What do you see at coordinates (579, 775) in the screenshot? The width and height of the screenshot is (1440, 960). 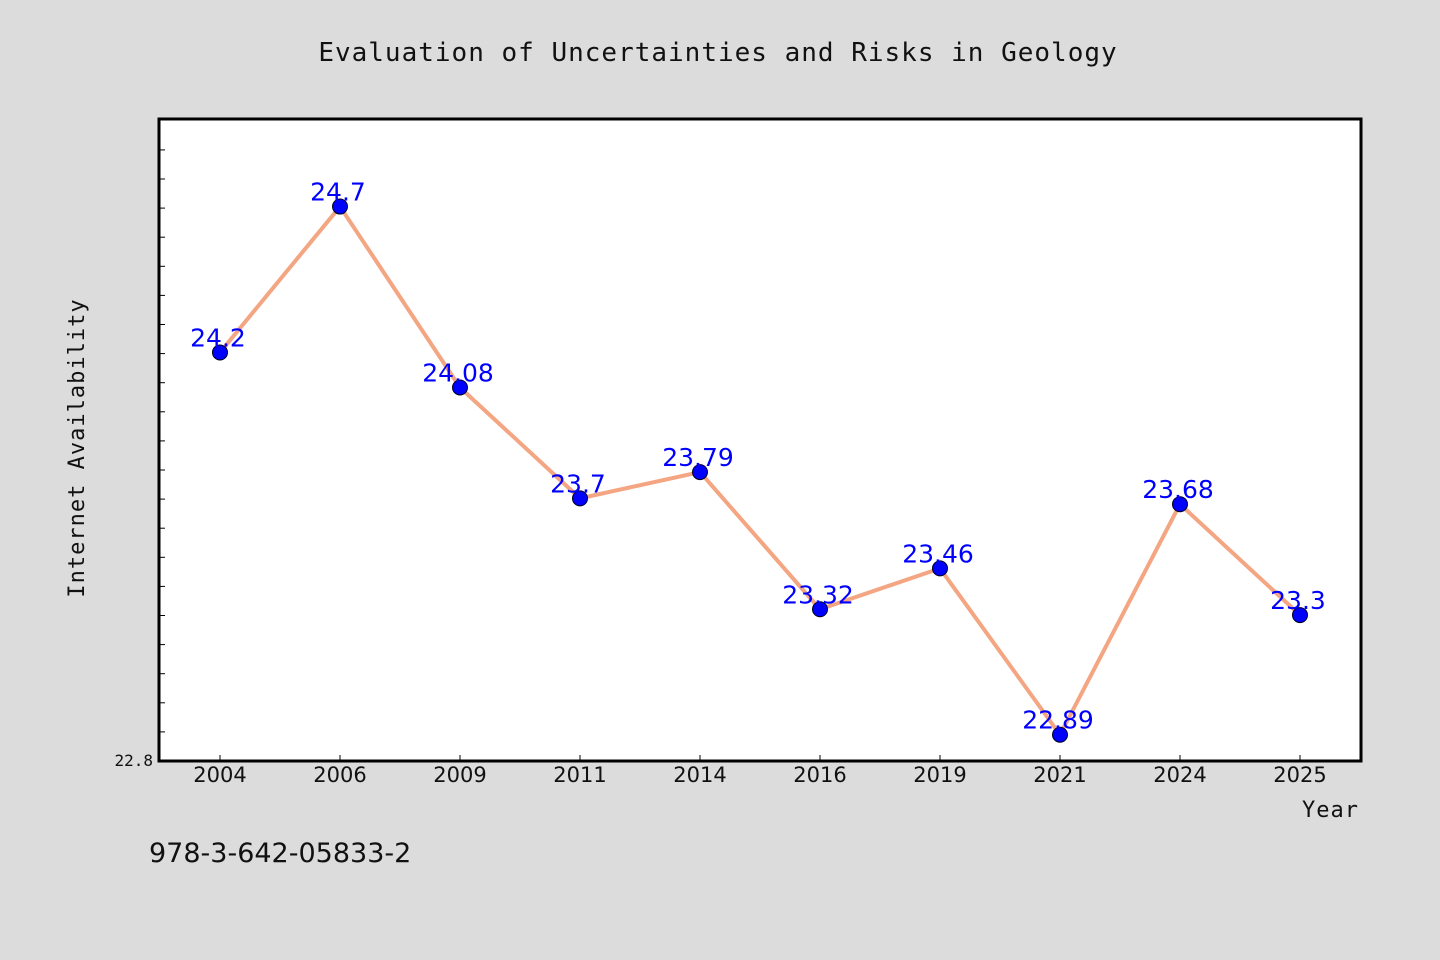 I see `x-tick-label: 2011` at bounding box center [579, 775].